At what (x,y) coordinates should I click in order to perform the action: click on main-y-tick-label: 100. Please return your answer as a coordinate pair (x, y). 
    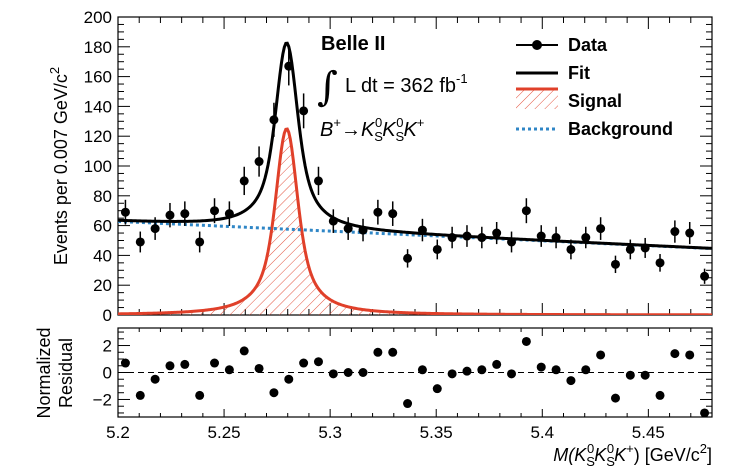
    Looking at the image, I should click on (98, 166).